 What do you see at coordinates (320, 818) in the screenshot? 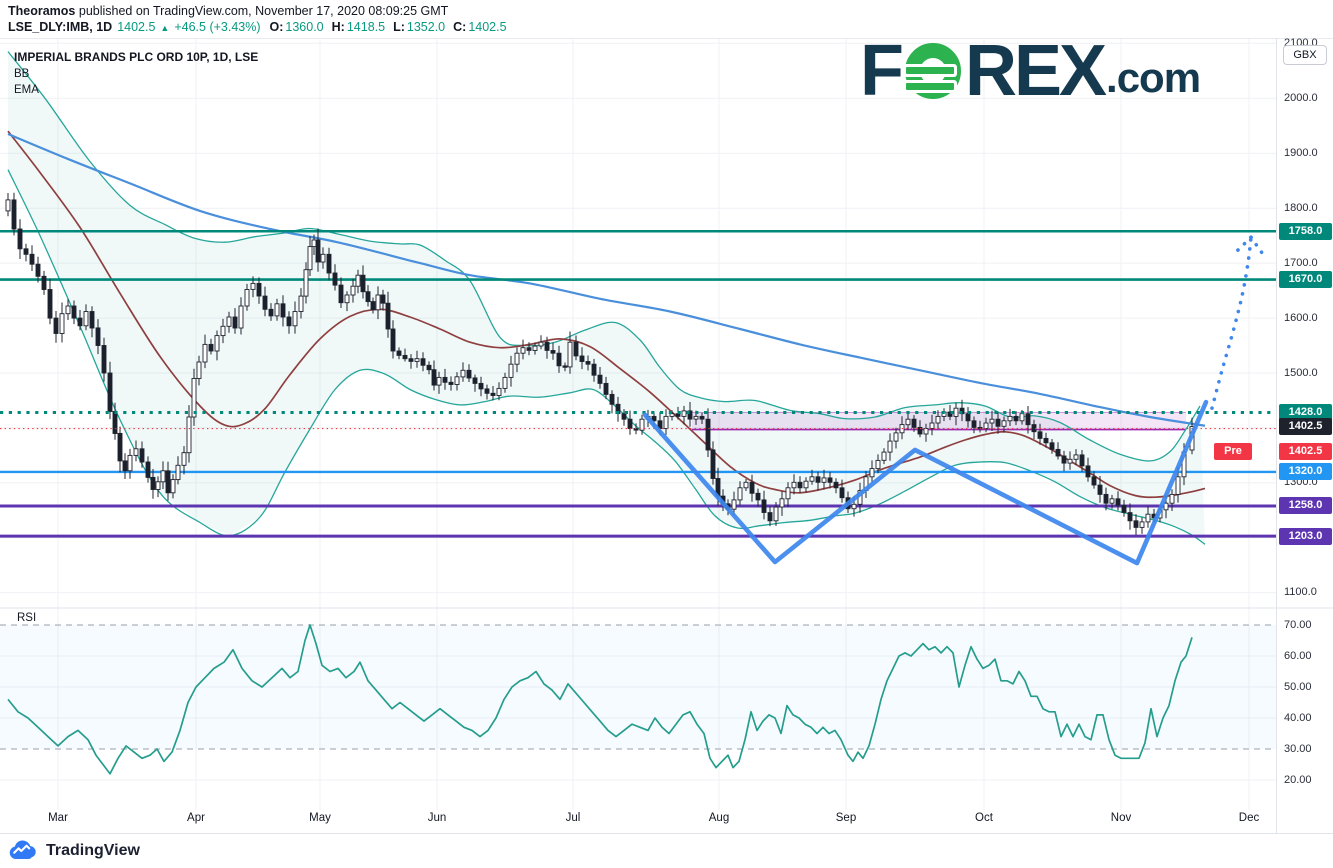
I see `time-axis-May: May` at bounding box center [320, 818].